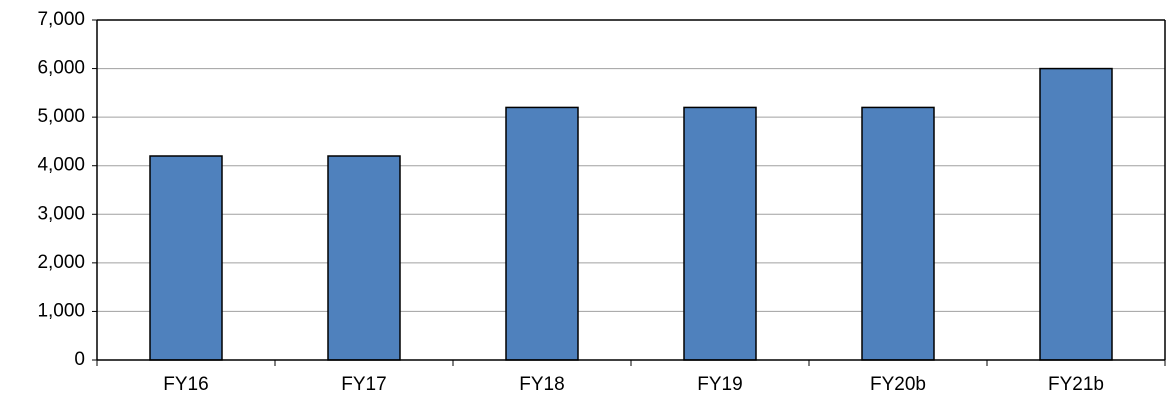  What do you see at coordinates (541, 384) in the screenshot?
I see `x-tick-label: FY18` at bounding box center [541, 384].